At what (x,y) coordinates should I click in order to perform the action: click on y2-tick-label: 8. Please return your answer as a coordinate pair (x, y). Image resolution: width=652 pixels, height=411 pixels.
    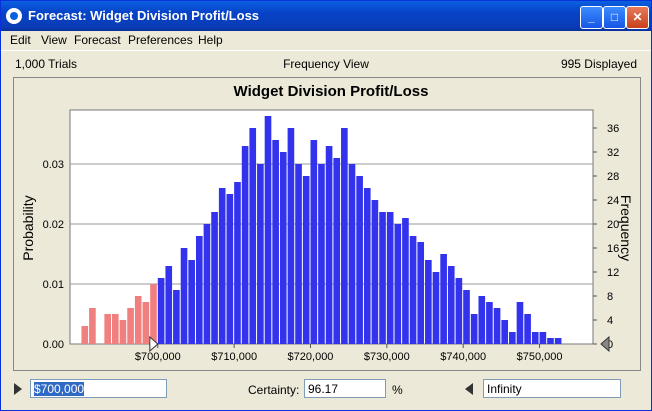
    Looking at the image, I should click on (610, 297).